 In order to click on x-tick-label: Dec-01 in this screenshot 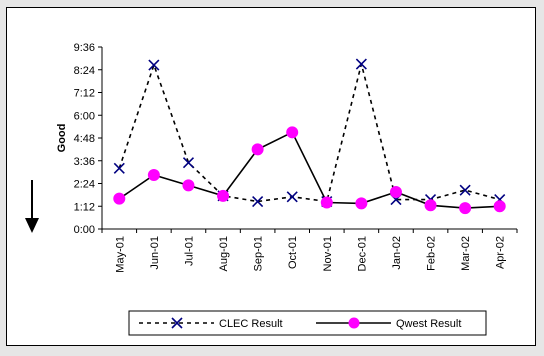, I will do `click(362, 253)`.